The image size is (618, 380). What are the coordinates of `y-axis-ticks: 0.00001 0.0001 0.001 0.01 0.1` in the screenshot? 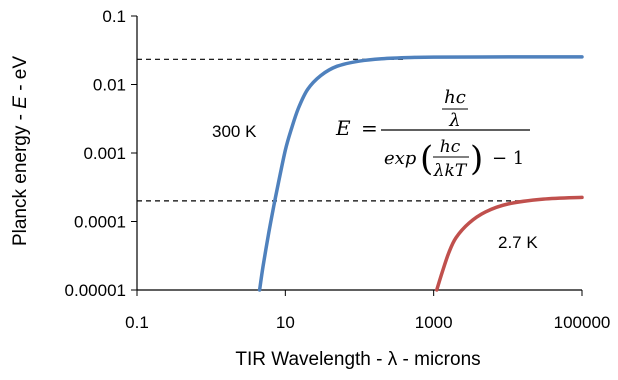 It's located at (101, 153).